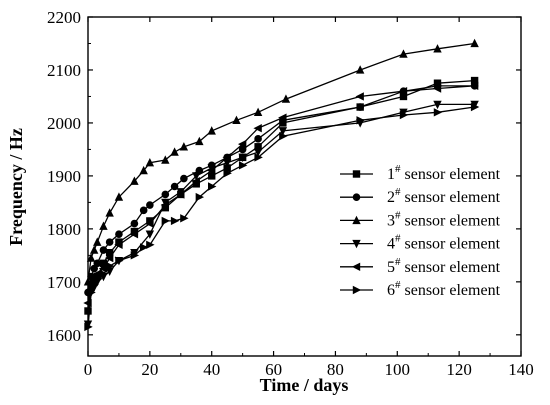 The image size is (550, 405). I want to click on legend-entry: 5# sensor element, so click(420, 266).